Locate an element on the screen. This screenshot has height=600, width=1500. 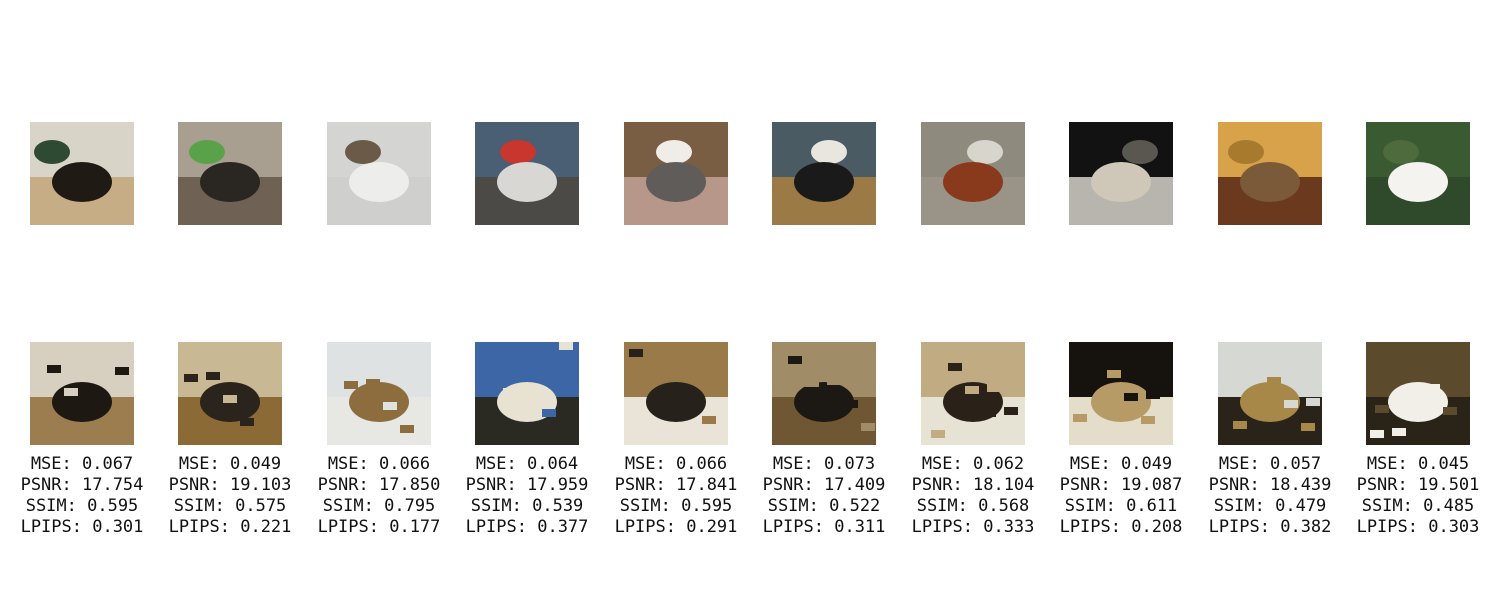
metric-mse: MSE: 0.062 is located at coordinates (973, 464).